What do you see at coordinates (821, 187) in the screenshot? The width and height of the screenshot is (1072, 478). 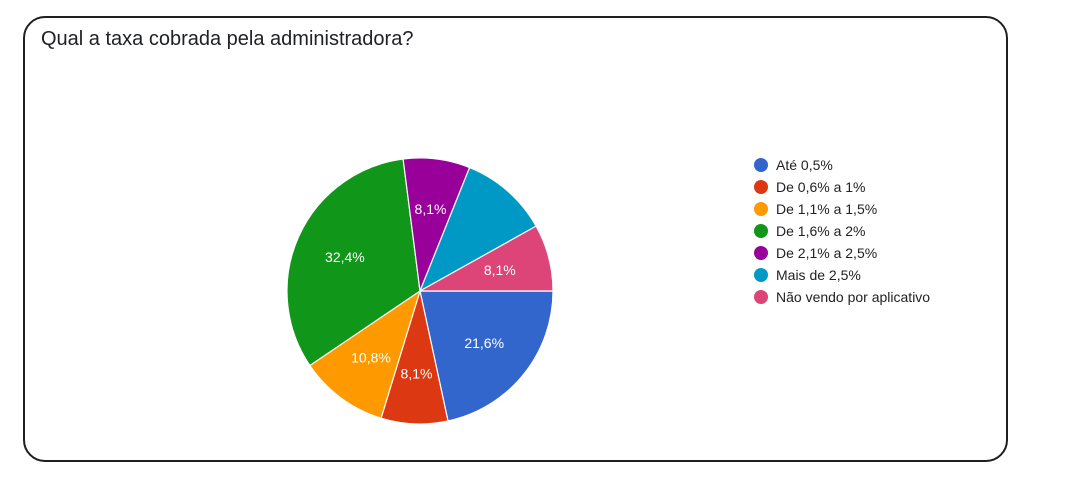 I see `legend-label-1: De 0,6% a 1%` at bounding box center [821, 187].